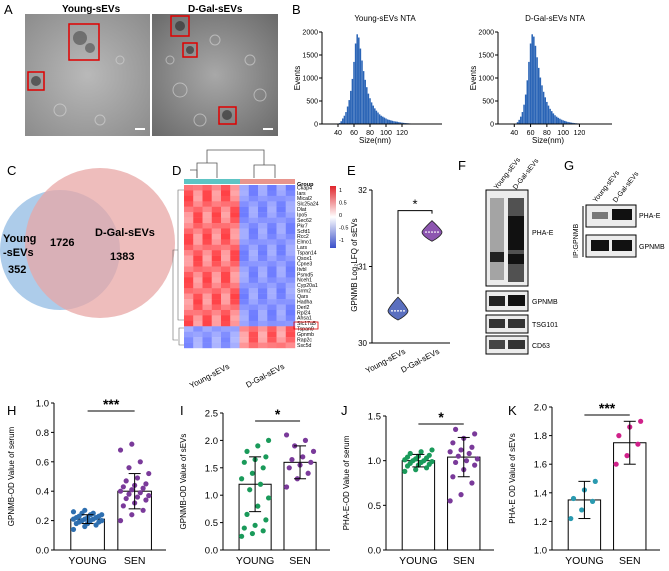 This screenshot has width=669, height=571. Describe the element at coordinates (211, 468) in the screenshot. I see `y-tick-label: 1.5` at that location.